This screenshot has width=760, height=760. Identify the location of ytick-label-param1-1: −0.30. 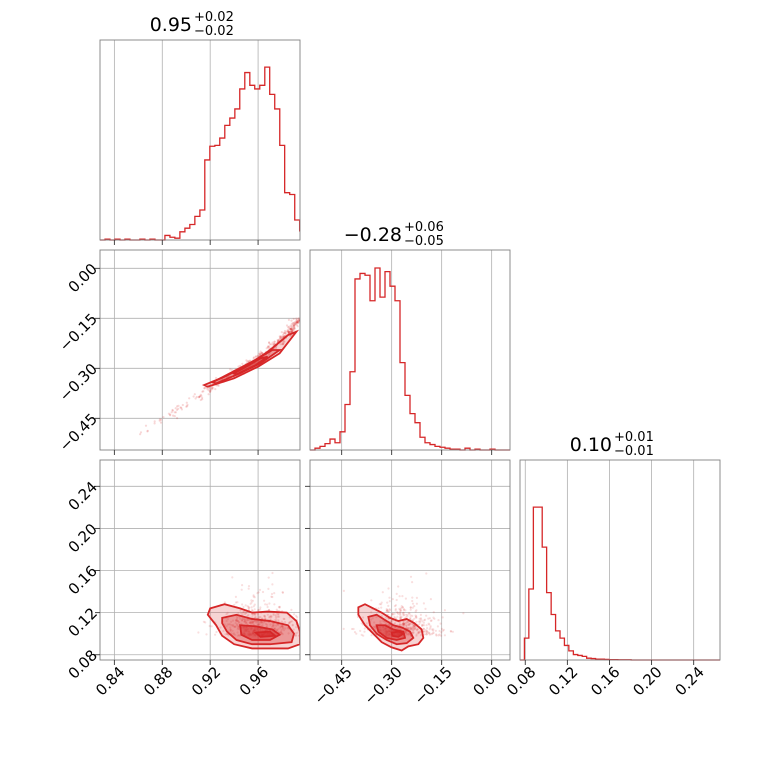
(78, 382).